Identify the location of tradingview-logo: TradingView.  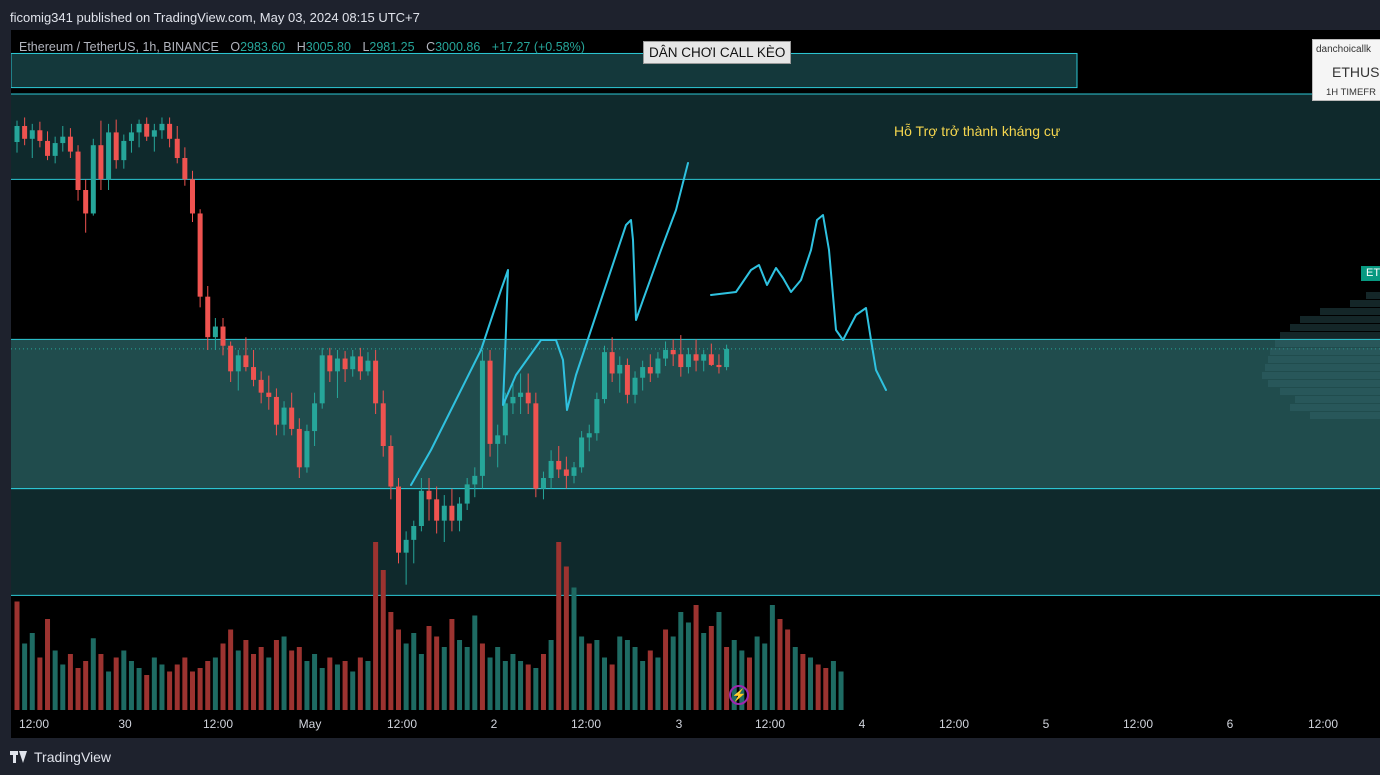
(60, 757).